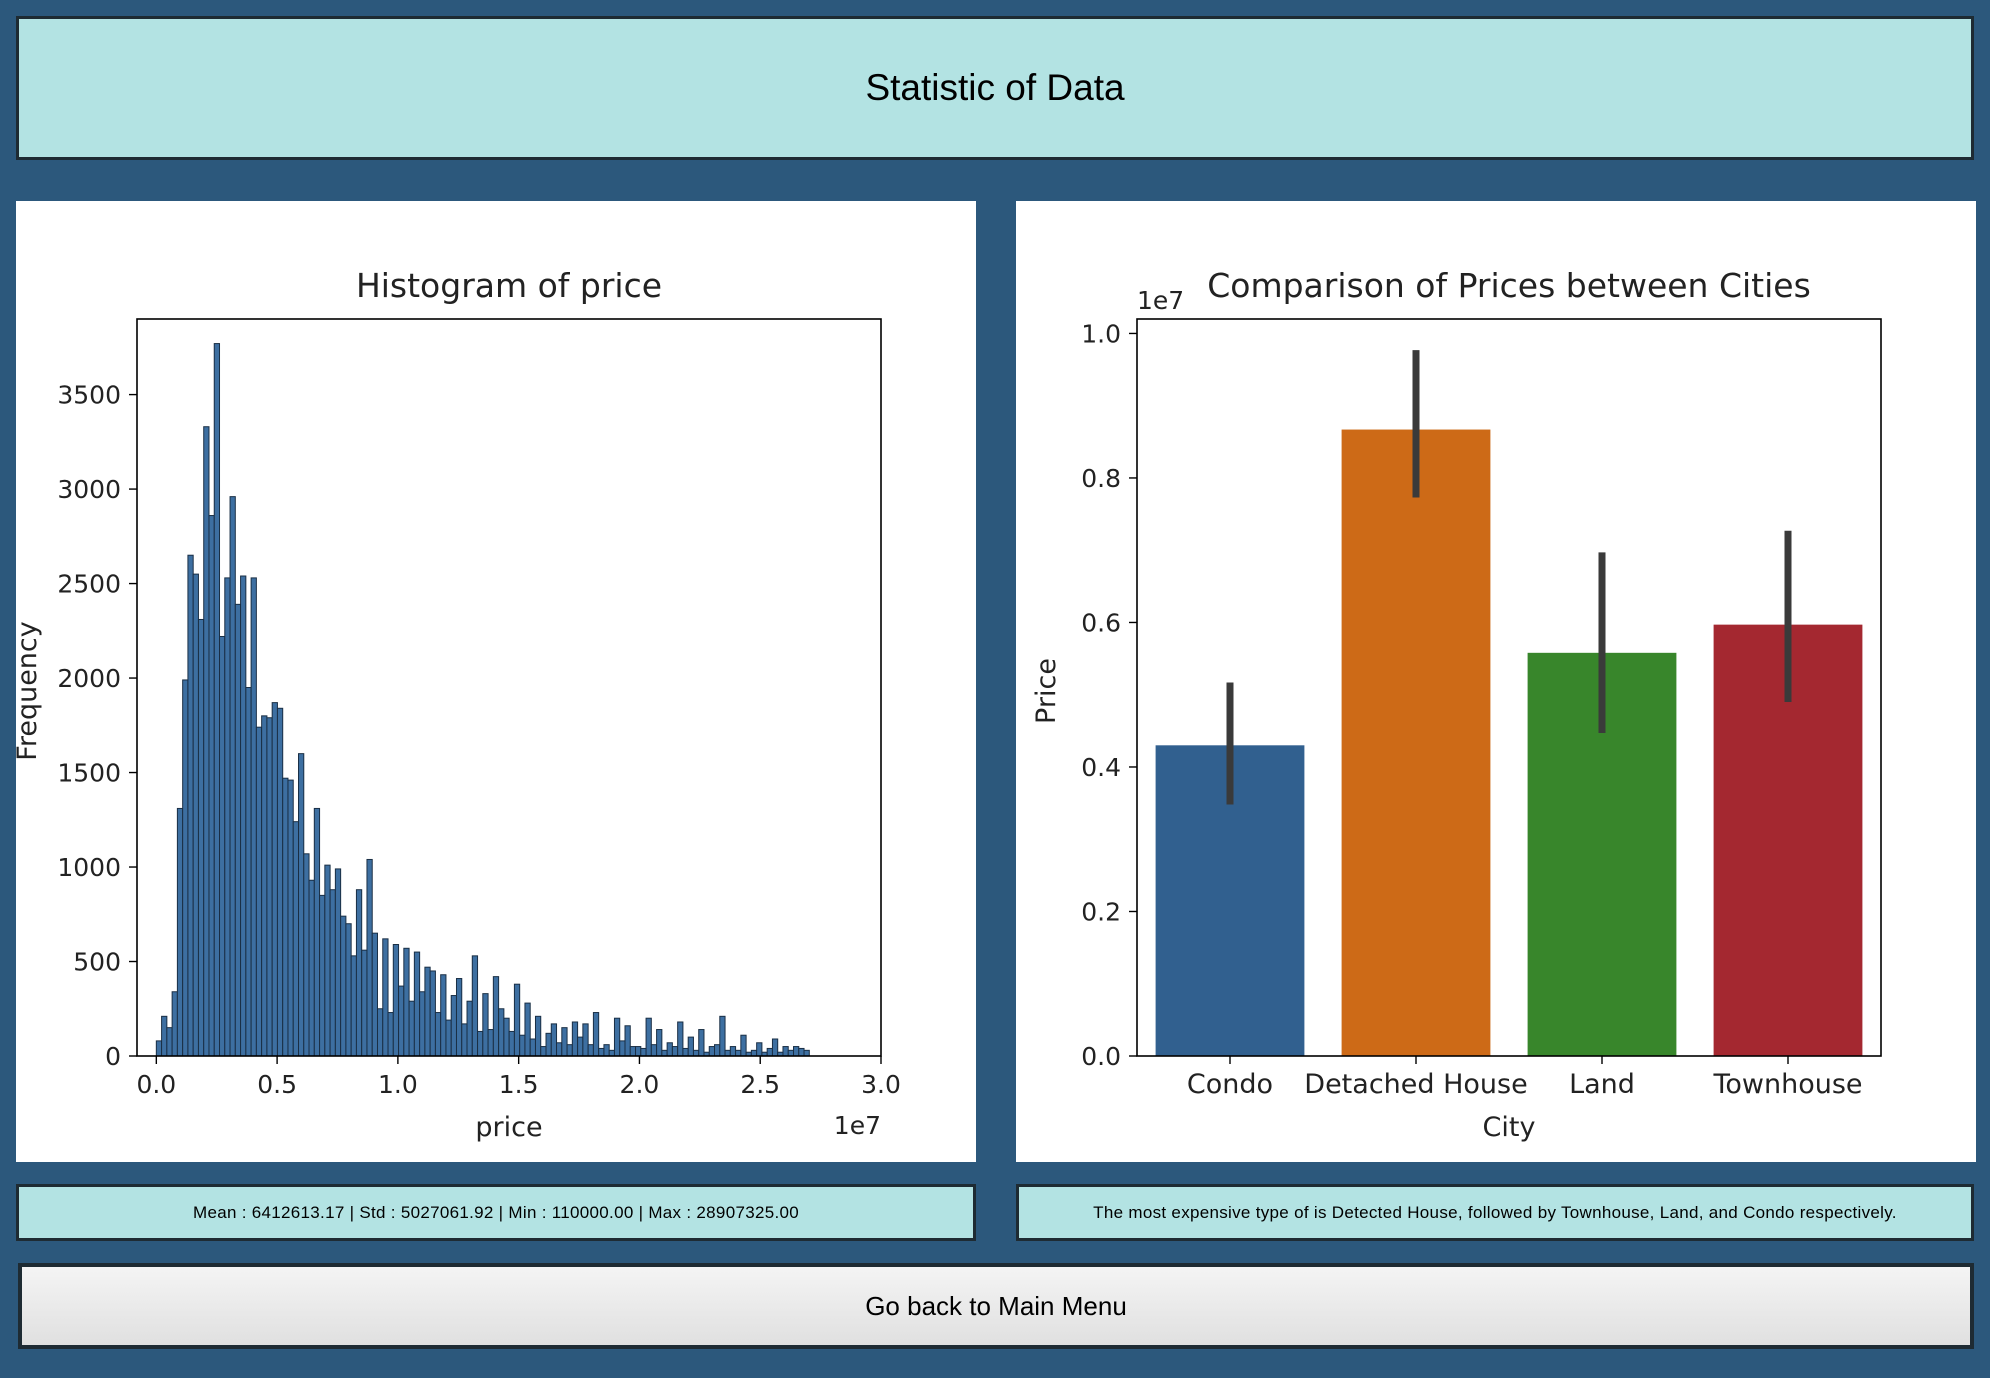  What do you see at coordinates (156, 1084) in the screenshot?
I see `histogram-x-tick-label: 0.0` at bounding box center [156, 1084].